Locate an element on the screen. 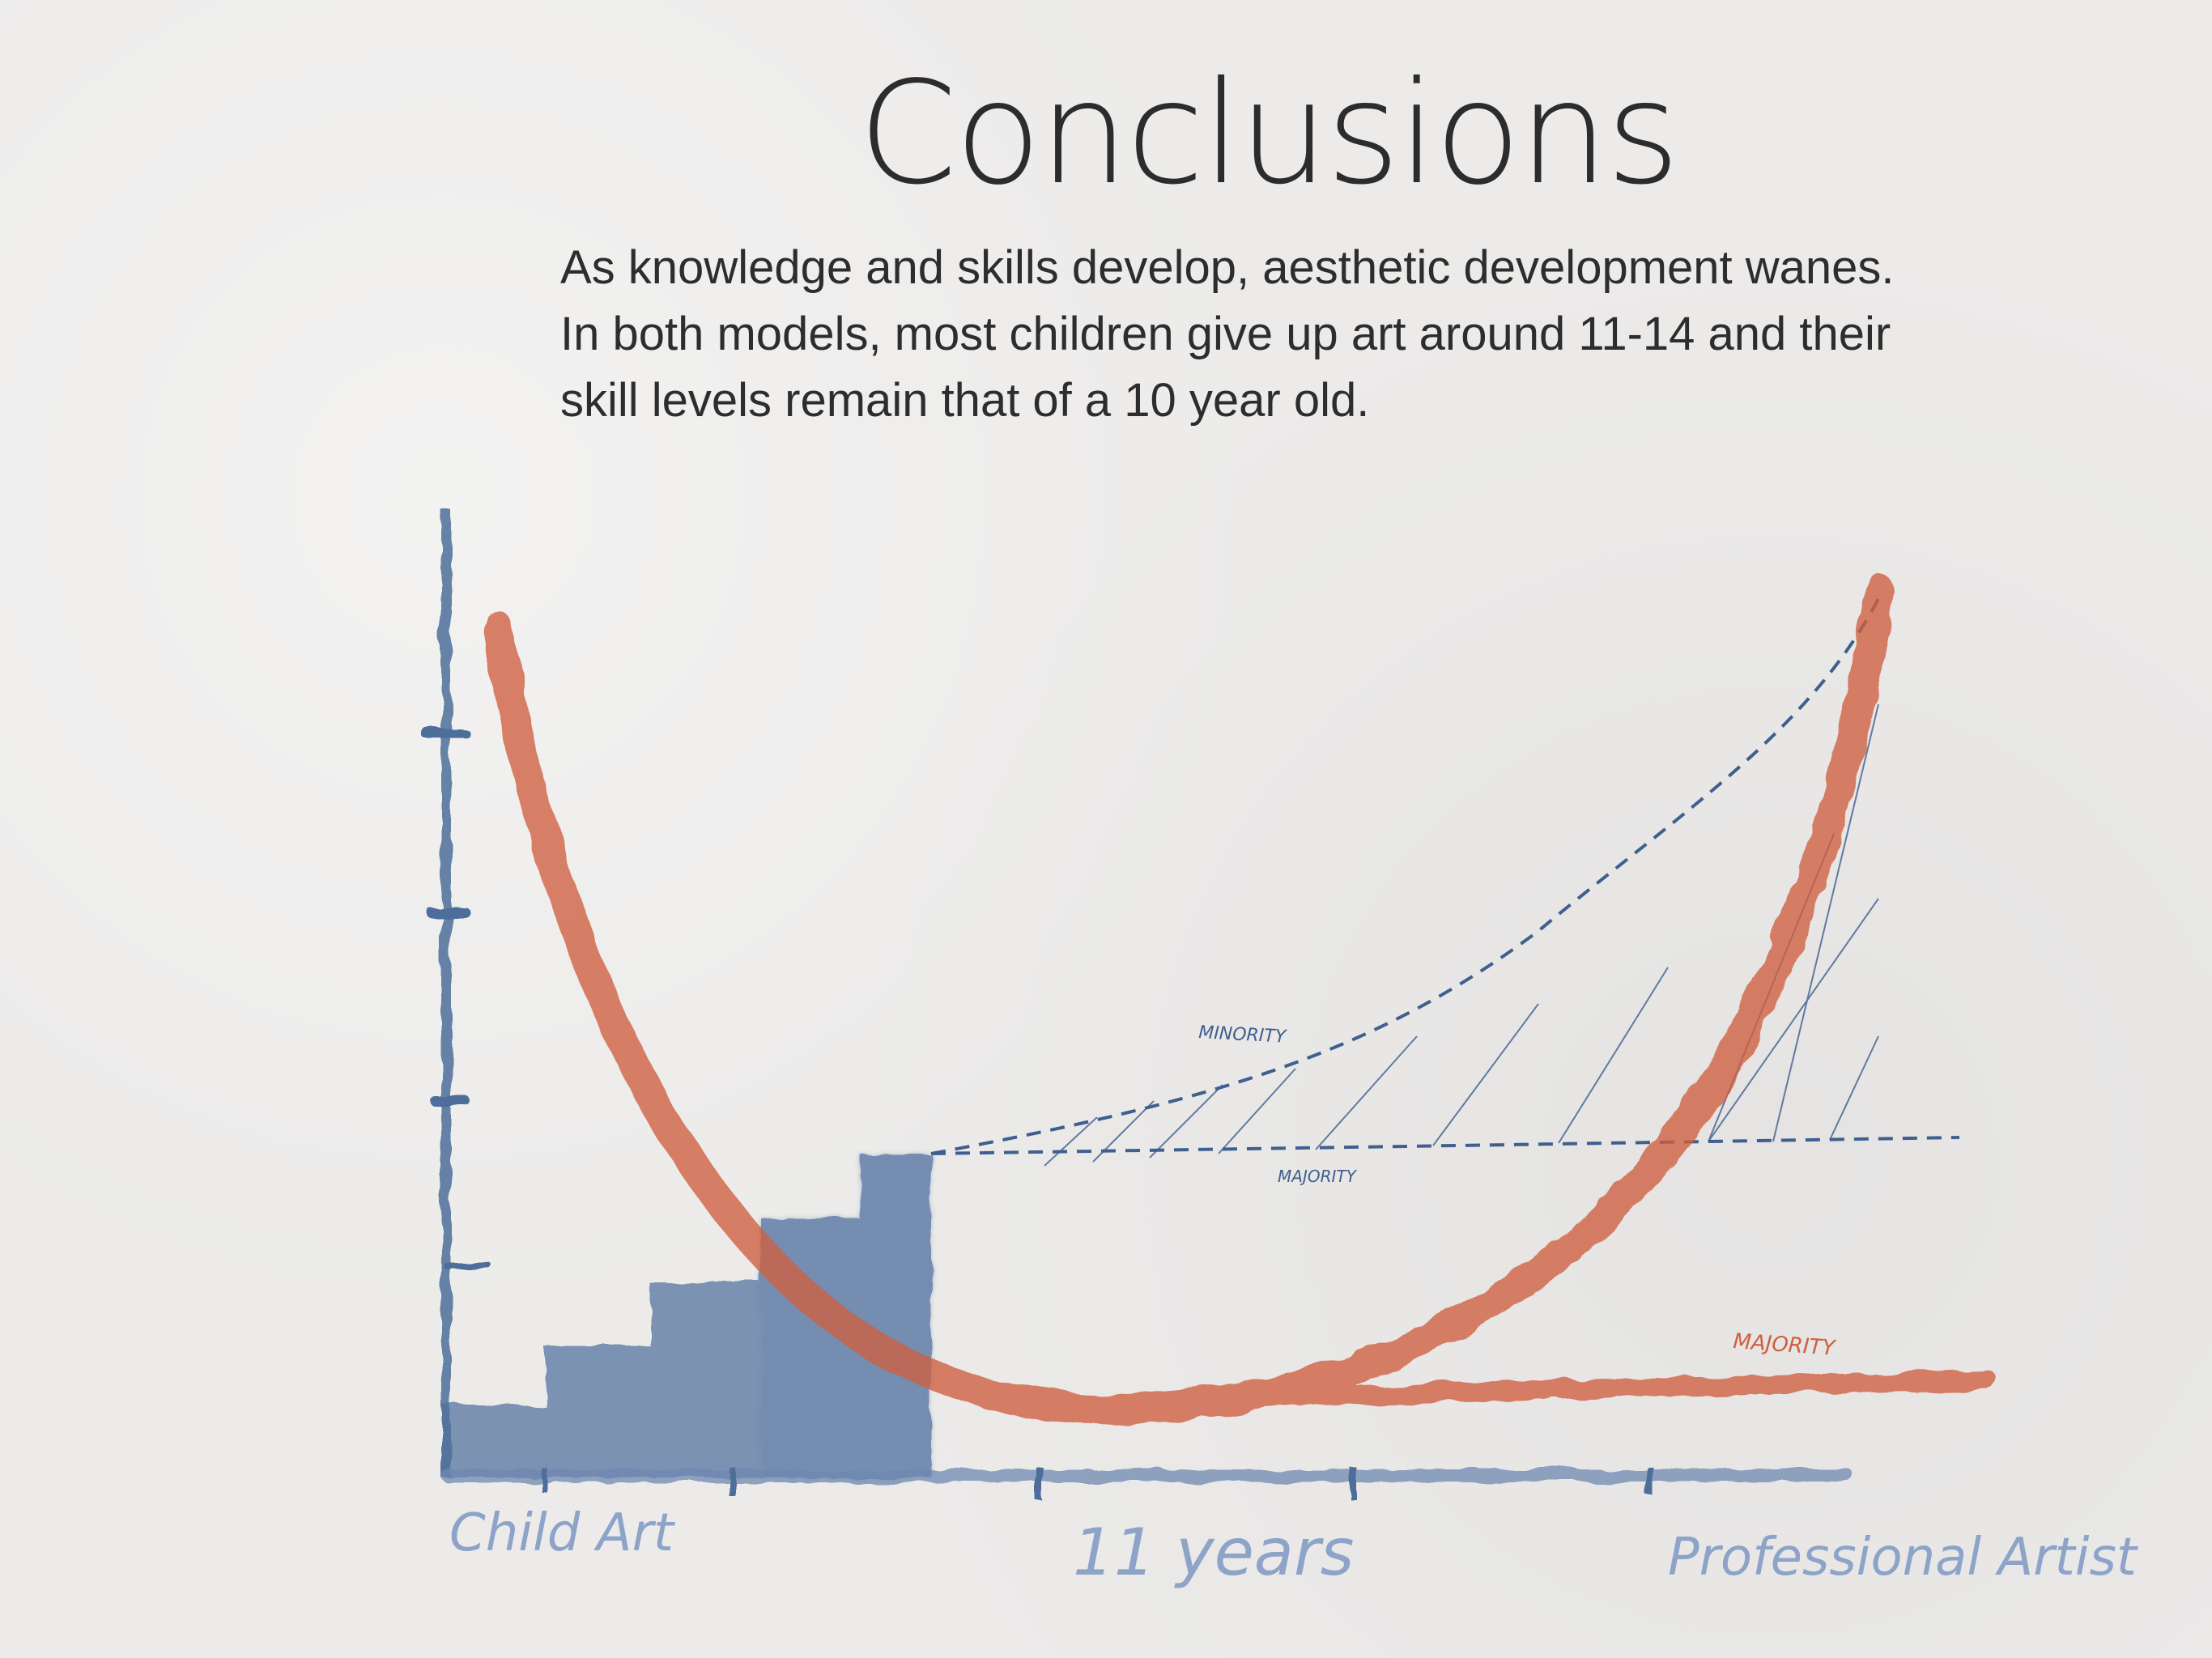 The image size is (2212, 1658). x-label-professional-artist: Professional Artist is located at coordinates (1904, 1558).